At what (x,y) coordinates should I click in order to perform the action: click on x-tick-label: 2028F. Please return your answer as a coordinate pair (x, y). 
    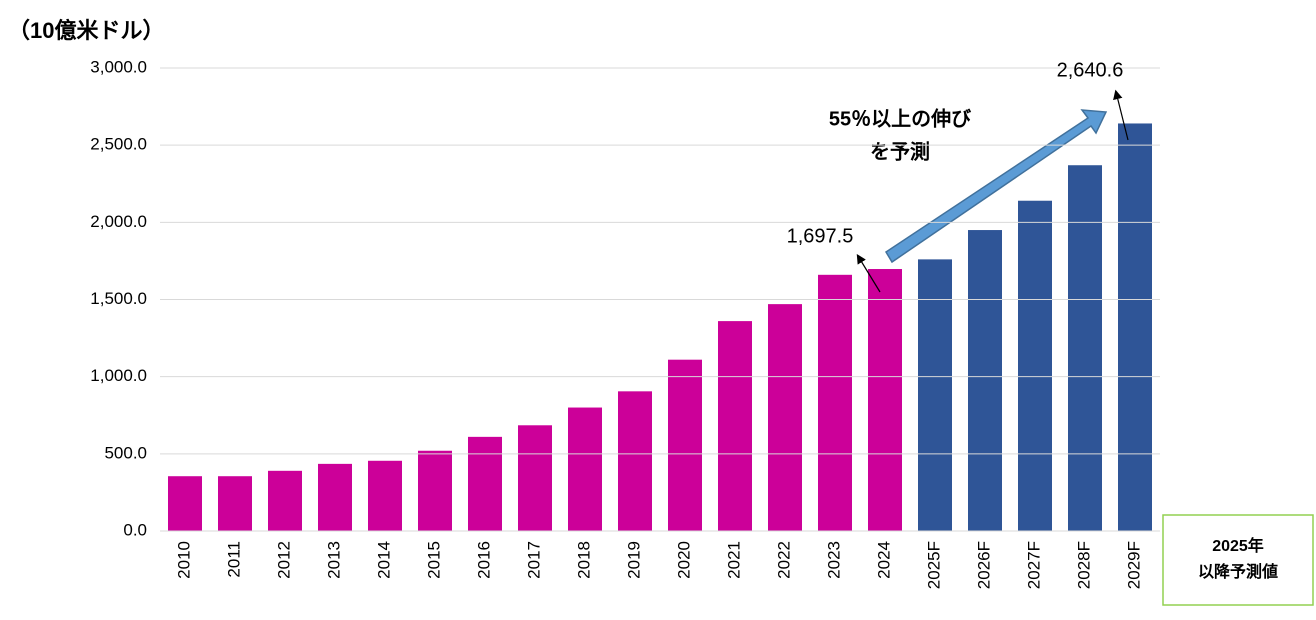
    Looking at the image, I should click on (1083, 565).